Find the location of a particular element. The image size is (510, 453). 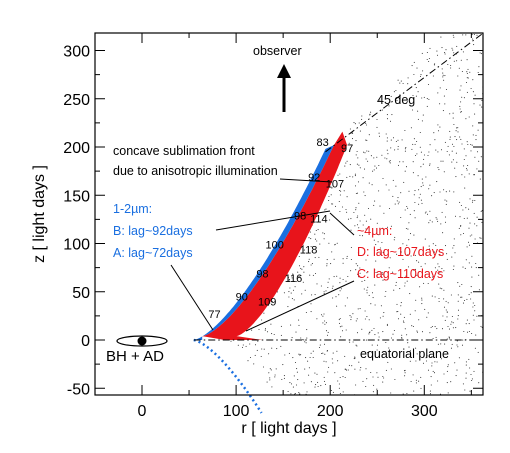

bh-label: BH + AD is located at coordinates (135, 356).